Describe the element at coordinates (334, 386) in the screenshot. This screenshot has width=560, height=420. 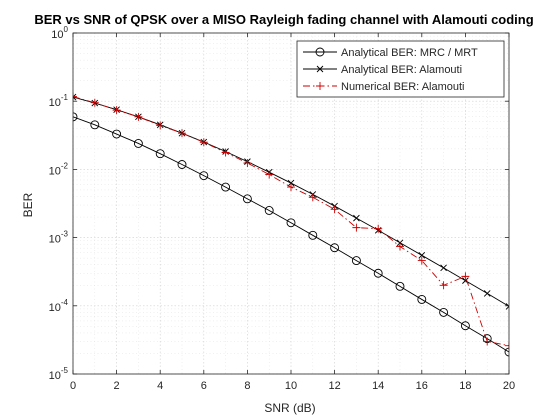
I see `x-tick-label: 12` at that location.